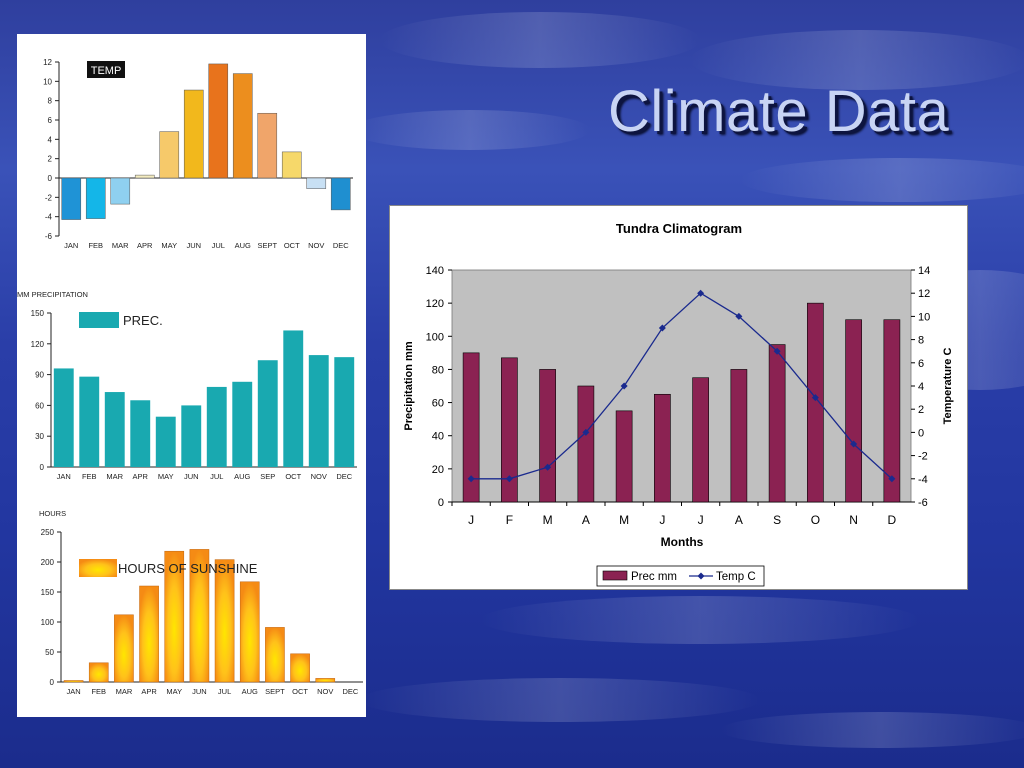 The width and height of the screenshot is (1024, 768). Describe the element at coordinates (50, 139) in the screenshot. I see `y-tick-label: 4` at that location.